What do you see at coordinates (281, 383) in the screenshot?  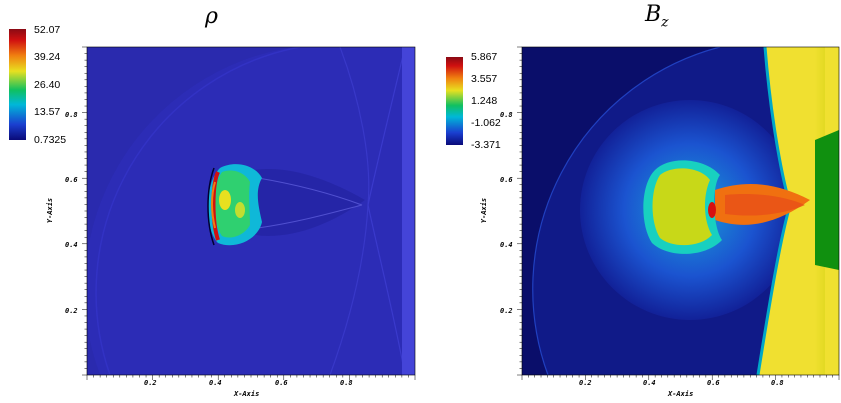 I see `rho-x-tick: 0.6` at bounding box center [281, 383].